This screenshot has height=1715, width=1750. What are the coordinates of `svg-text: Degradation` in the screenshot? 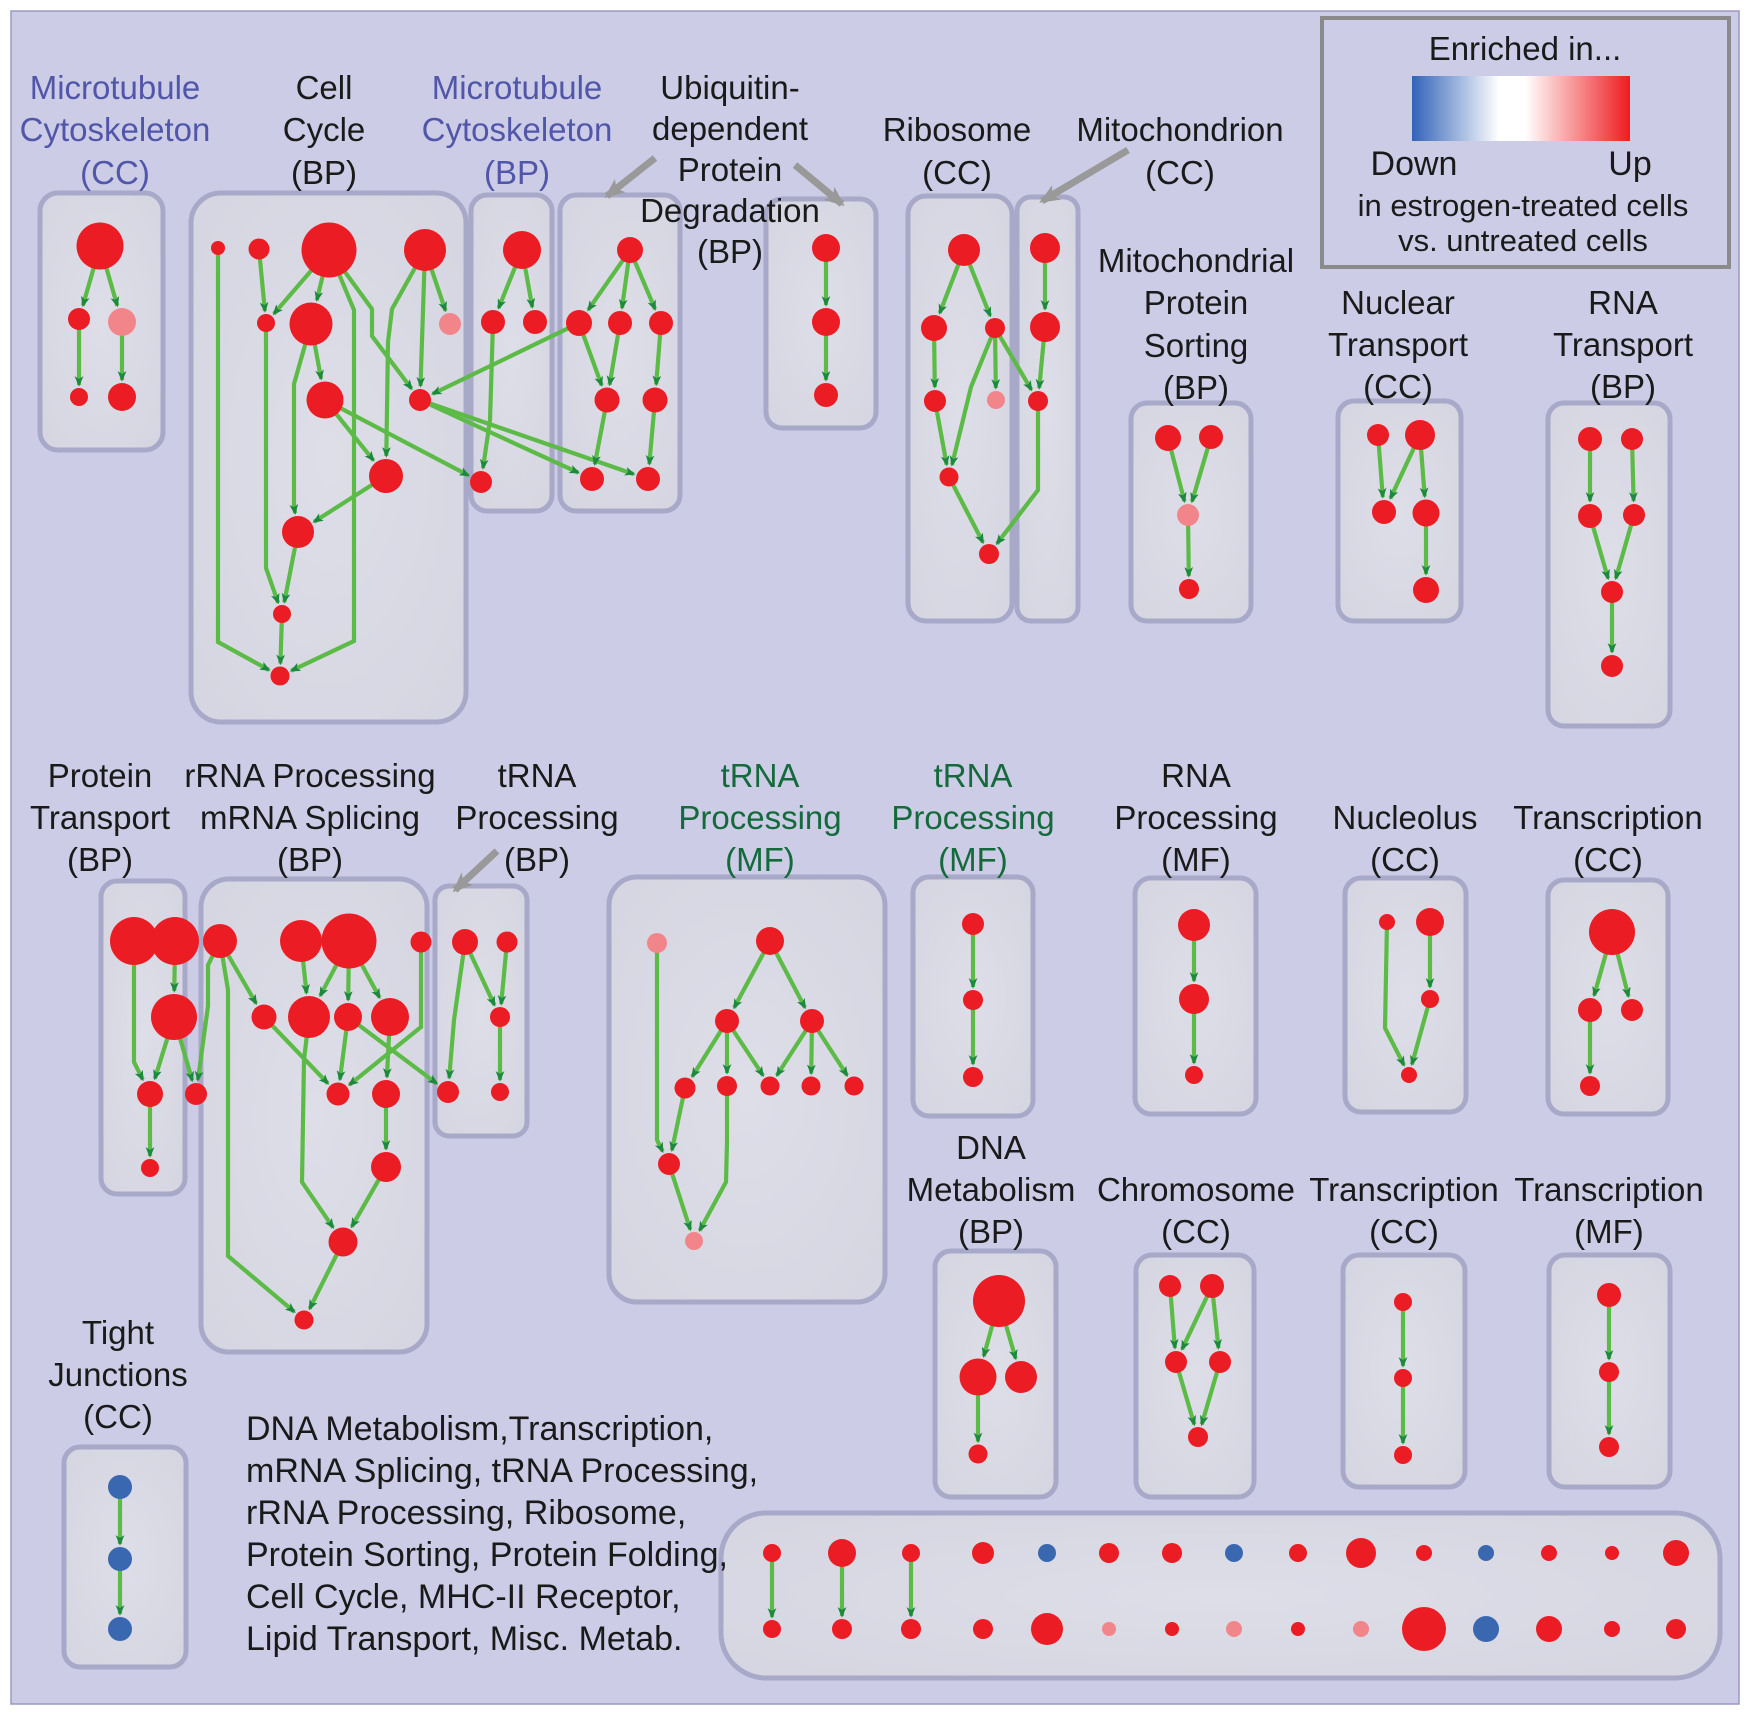 It's located at (730, 210).